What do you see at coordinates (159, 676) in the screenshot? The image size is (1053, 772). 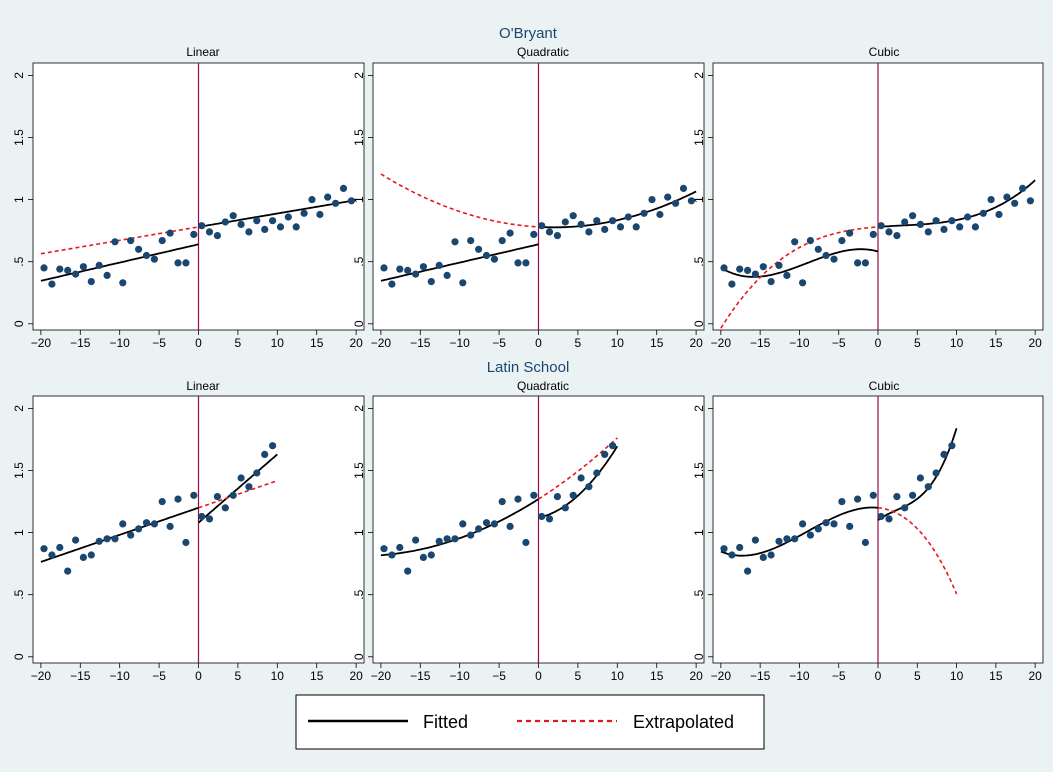 I see `x-tick-label: −5` at bounding box center [159, 676].